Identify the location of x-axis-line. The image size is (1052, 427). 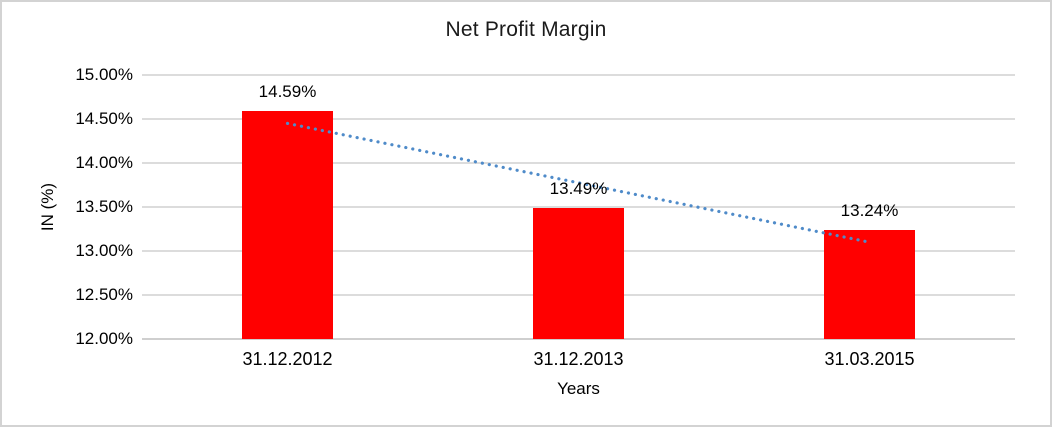
(578, 339).